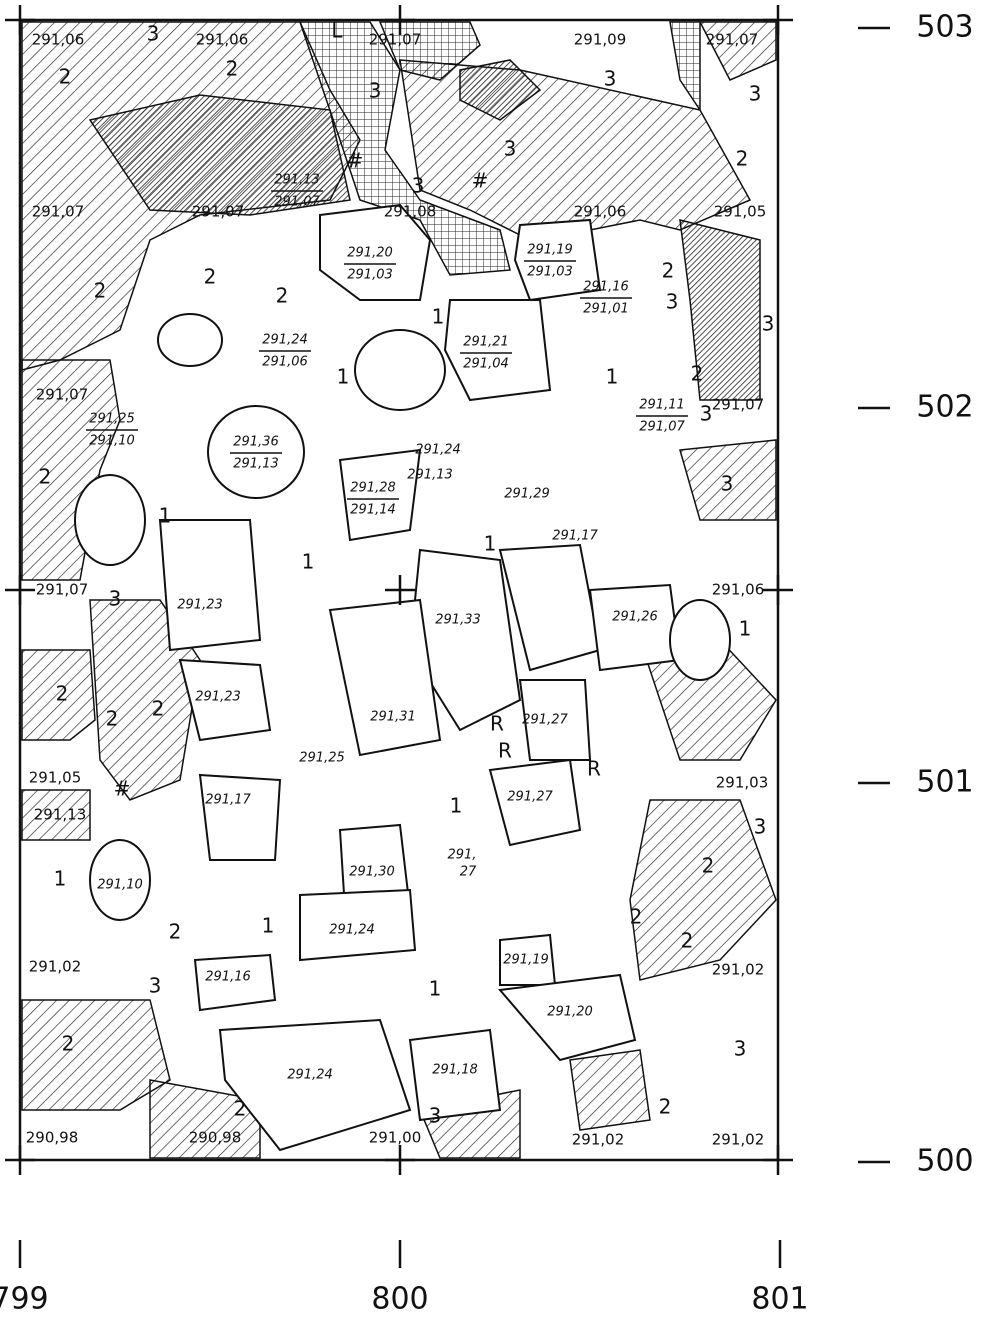  I want to click on x-axis-label: 800, so click(399, 1299).